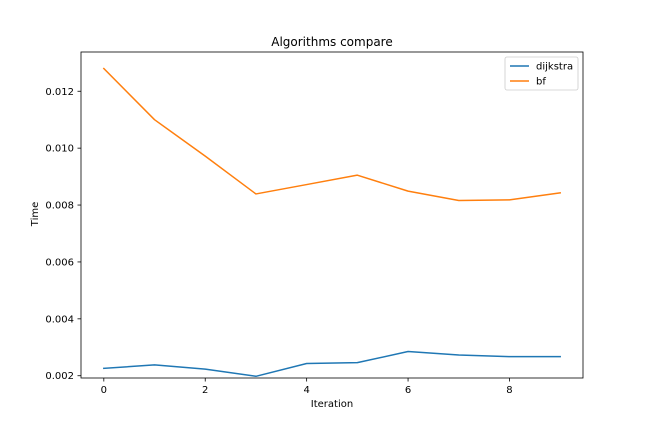 This screenshot has height=432, width=648. I want to click on y-tick-label: 0.004, so click(59, 319).